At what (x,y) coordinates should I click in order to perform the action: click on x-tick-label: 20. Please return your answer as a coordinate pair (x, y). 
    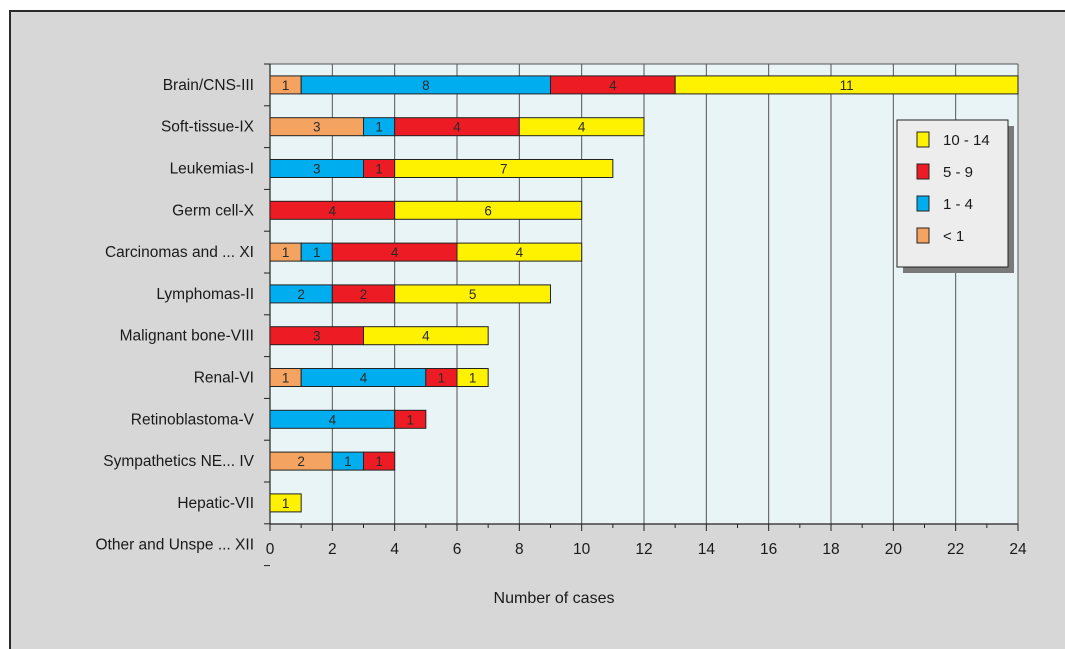
    Looking at the image, I should click on (894, 549).